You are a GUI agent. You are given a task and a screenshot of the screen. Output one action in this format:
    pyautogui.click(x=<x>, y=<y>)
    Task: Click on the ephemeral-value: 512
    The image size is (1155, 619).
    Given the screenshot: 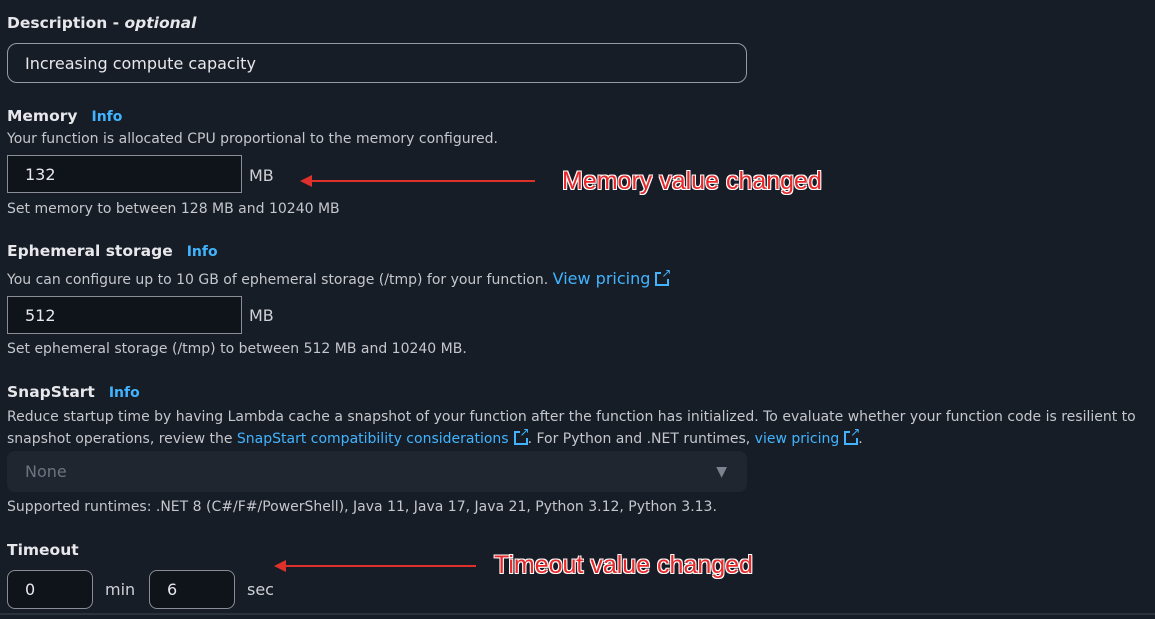 What is the action you would take?
    pyautogui.click(x=40, y=315)
    